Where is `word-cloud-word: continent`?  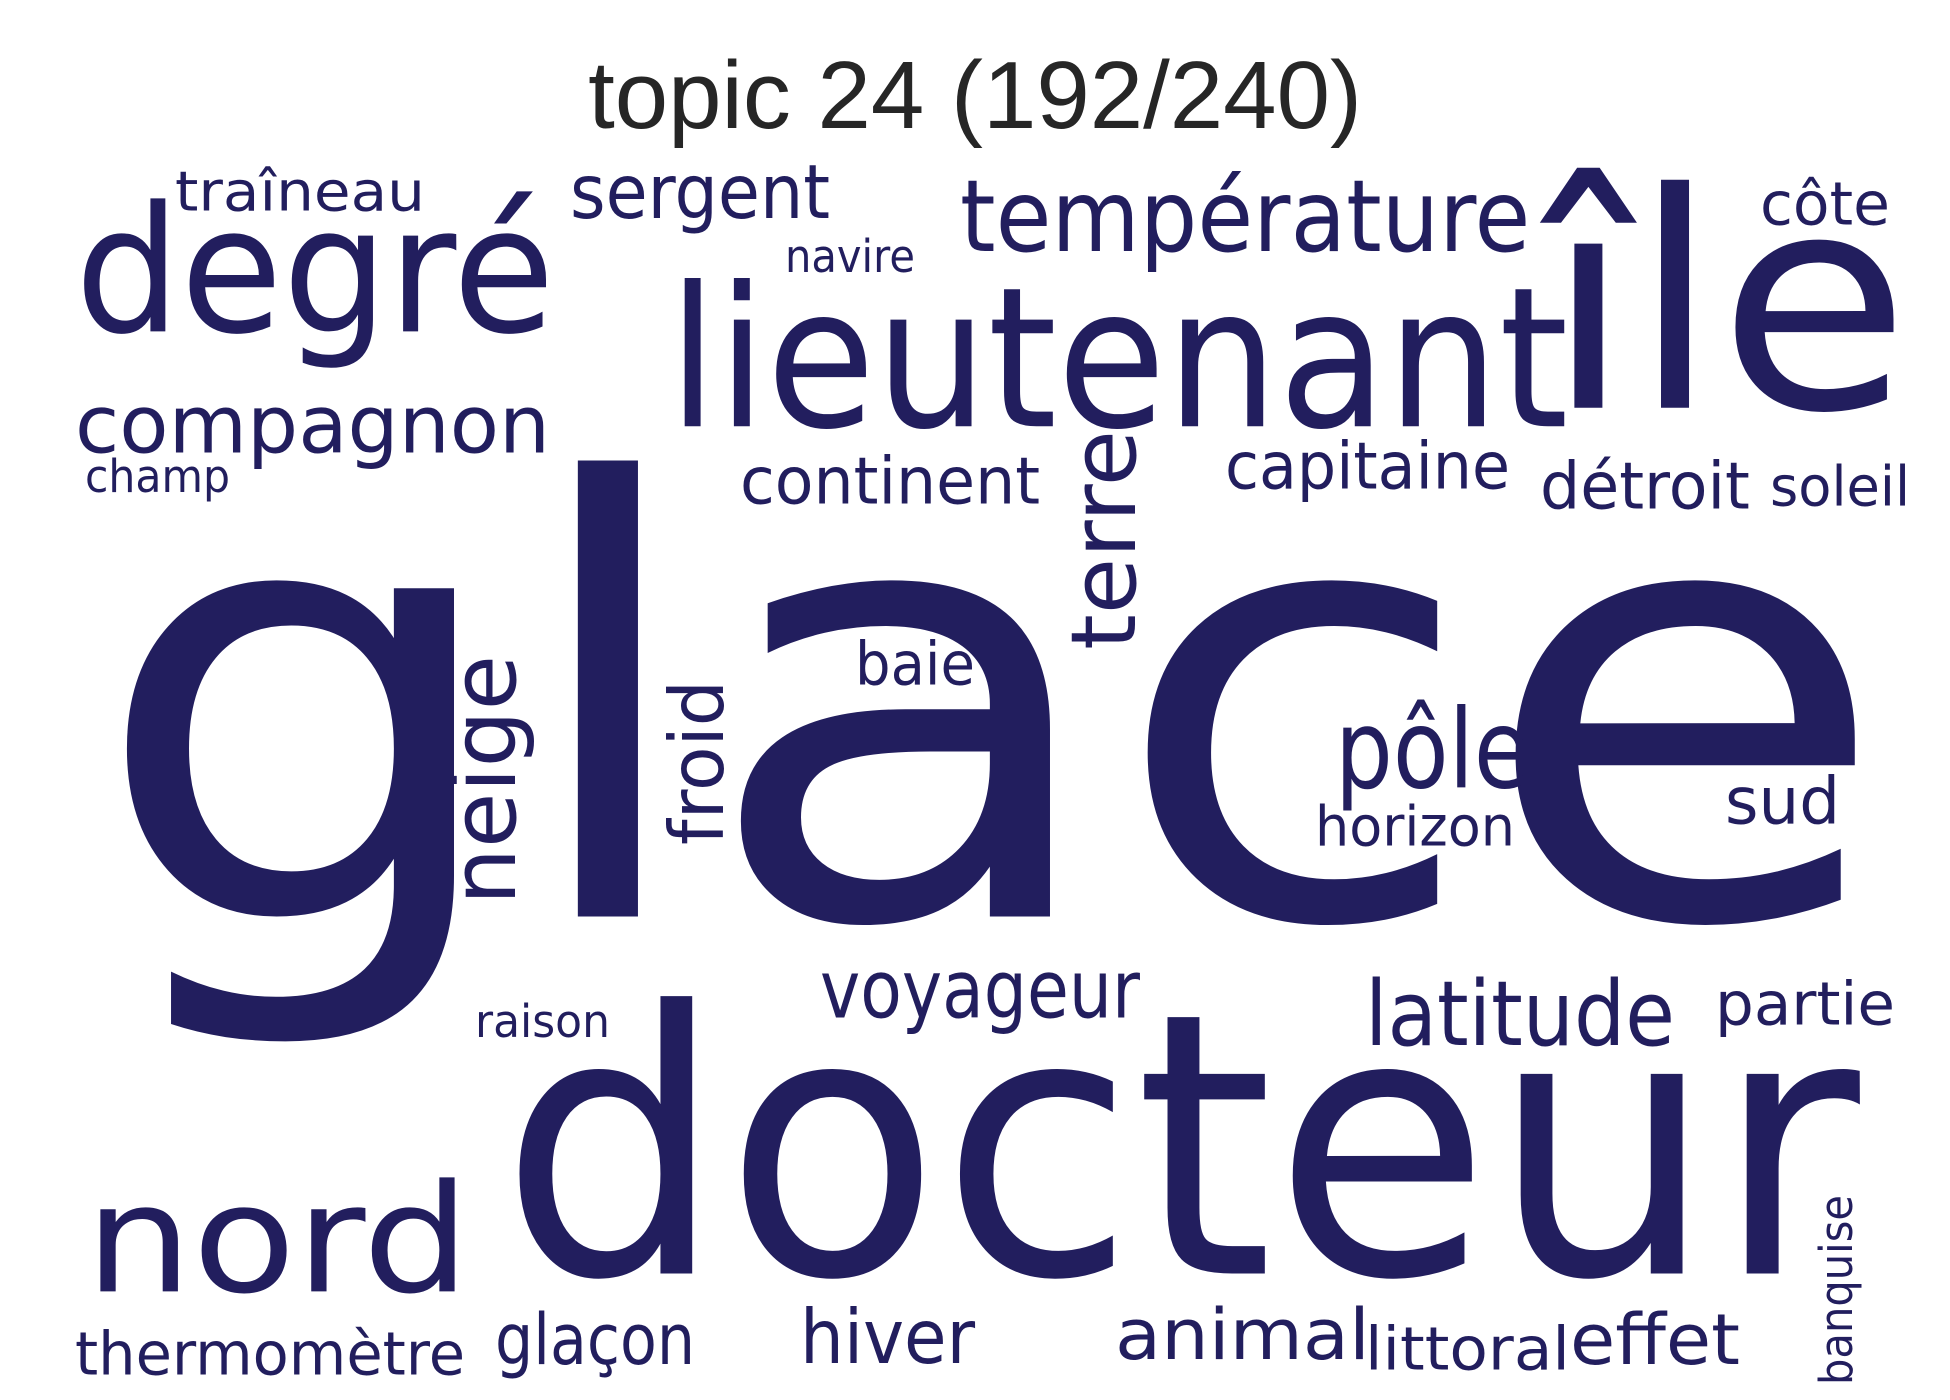
word-cloud-word: continent is located at coordinates (890, 481).